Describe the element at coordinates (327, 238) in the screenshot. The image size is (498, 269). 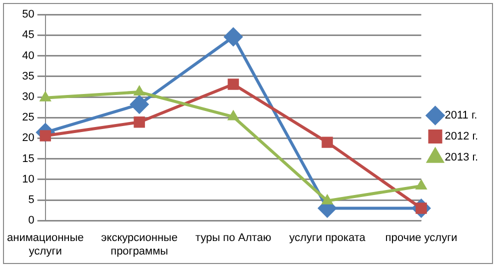
I see `x-tick-label: услуги проката` at that location.